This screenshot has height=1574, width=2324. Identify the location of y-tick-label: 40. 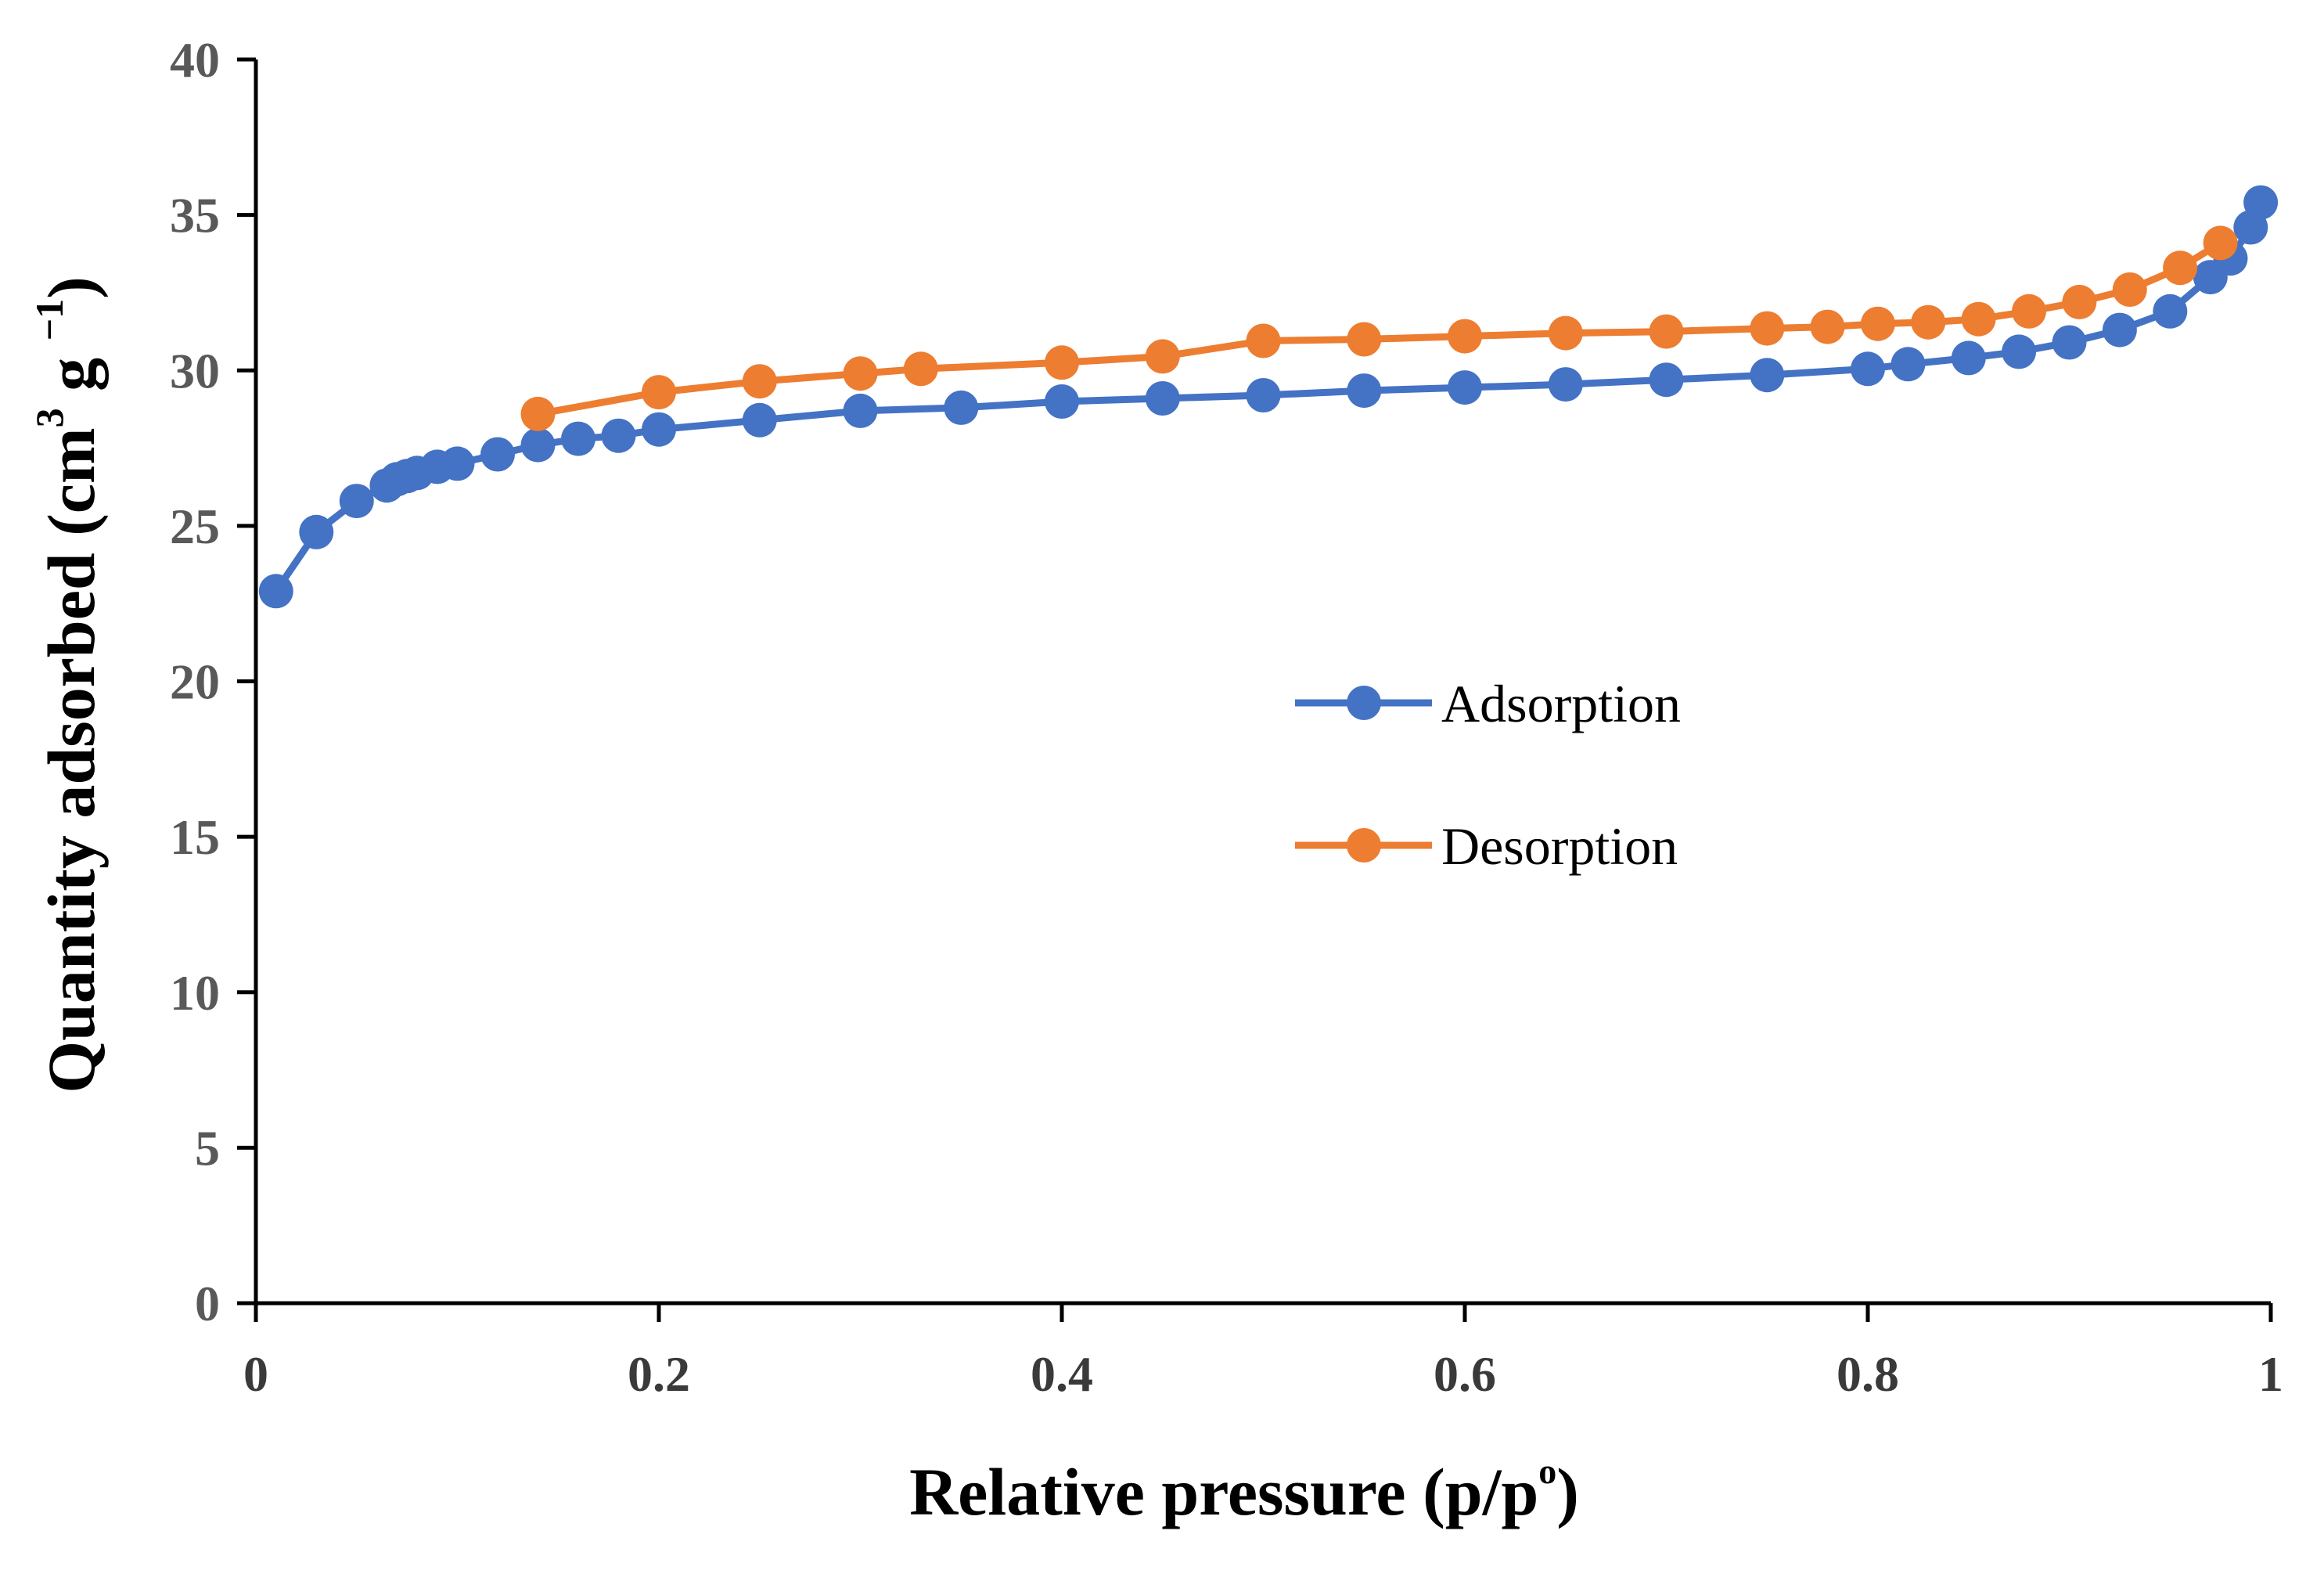
(195, 60).